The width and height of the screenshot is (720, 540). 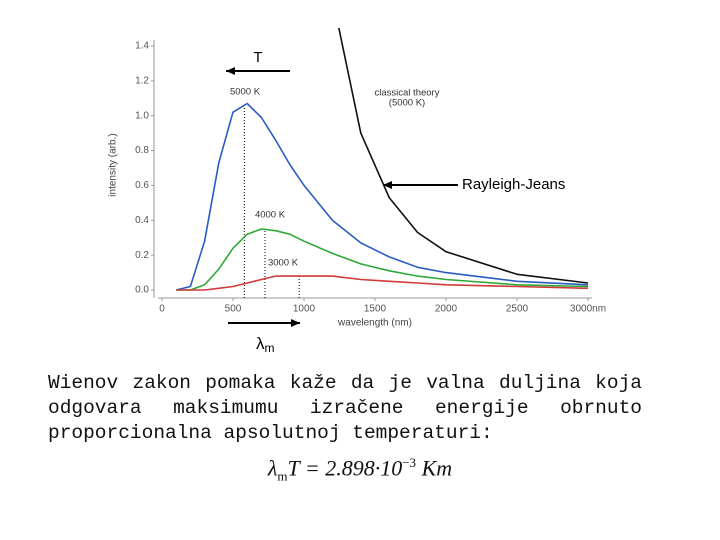 What do you see at coordinates (375, 309) in the screenshot?
I see `x-tick-label: 1500` at bounding box center [375, 309].